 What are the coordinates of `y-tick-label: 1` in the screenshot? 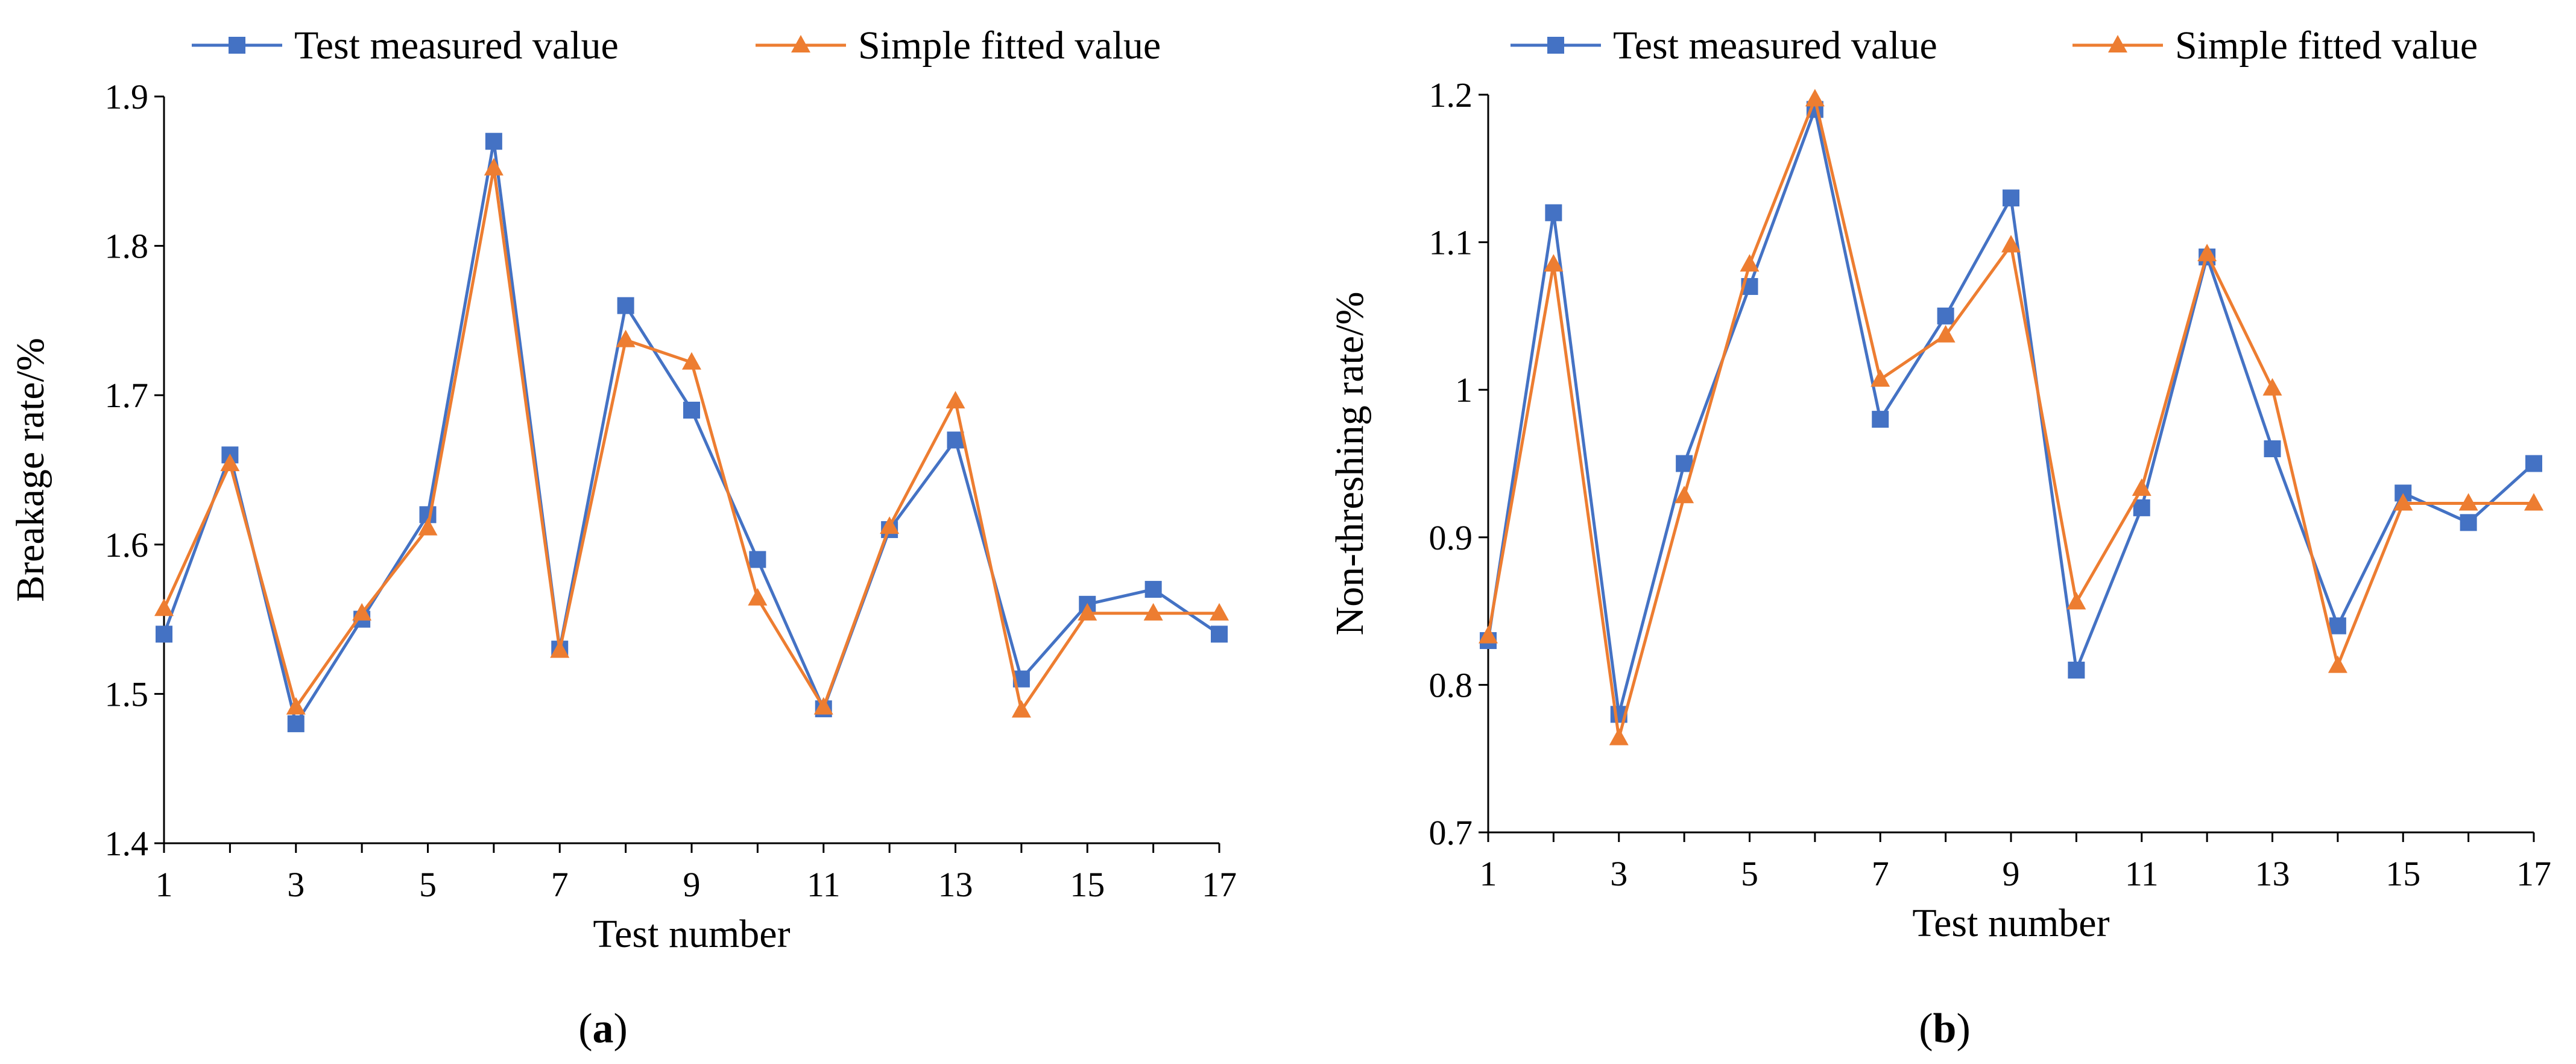 It's located at (1464, 390).